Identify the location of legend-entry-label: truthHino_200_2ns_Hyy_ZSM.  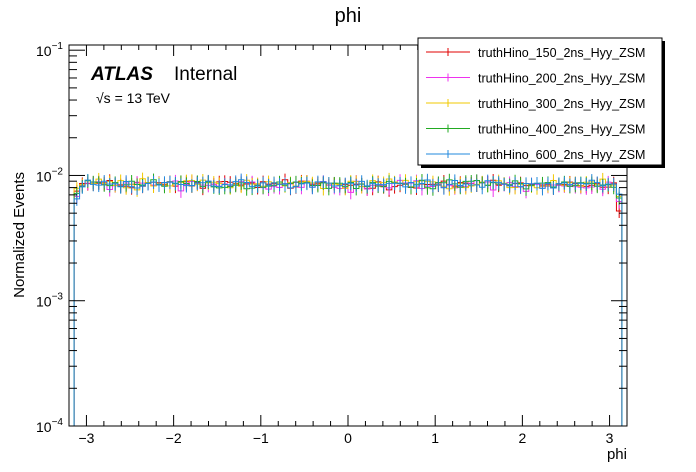
(561, 79).